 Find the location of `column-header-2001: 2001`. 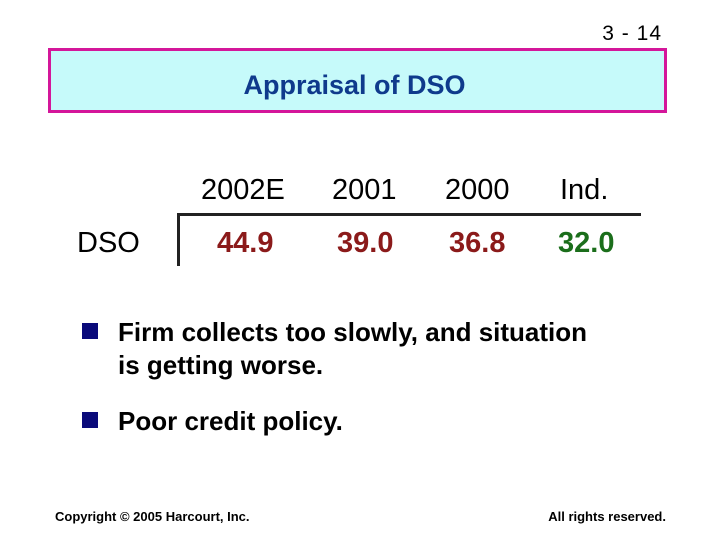

column-header-2001: 2001 is located at coordinates (364, 190).